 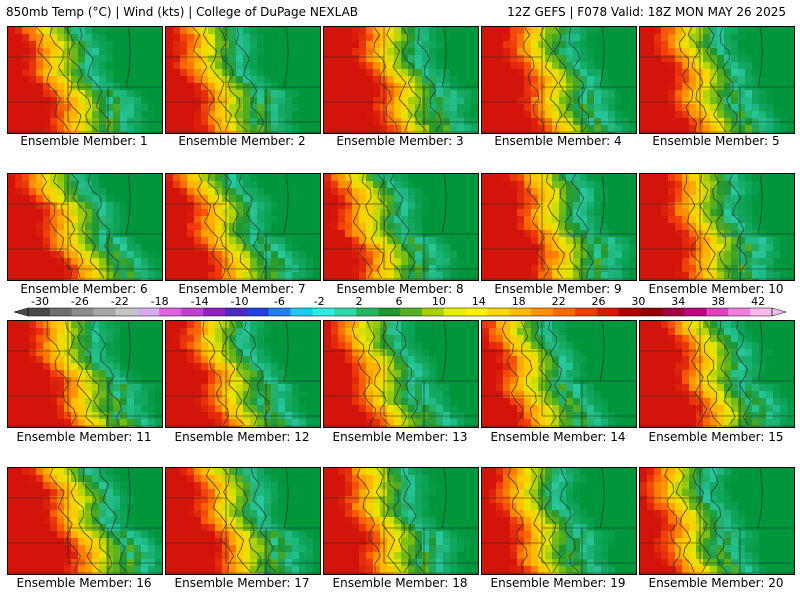 What do you see at coordinates (84, 141) in the screenshot?
I see `ensemble-member-label: Ensemble Member: 1` at bounding box center [84, 141].